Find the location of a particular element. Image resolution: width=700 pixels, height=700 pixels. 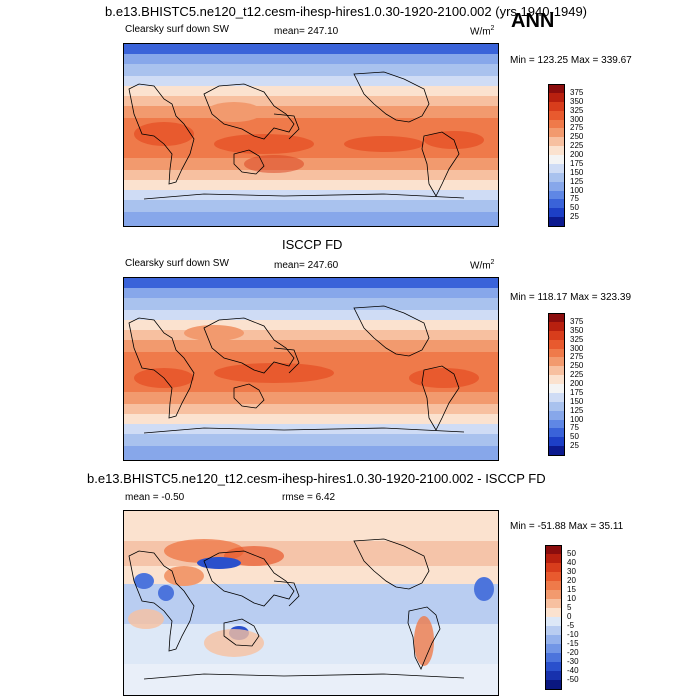

panel1-units: W/m2 is located at coordinates (482, 31).